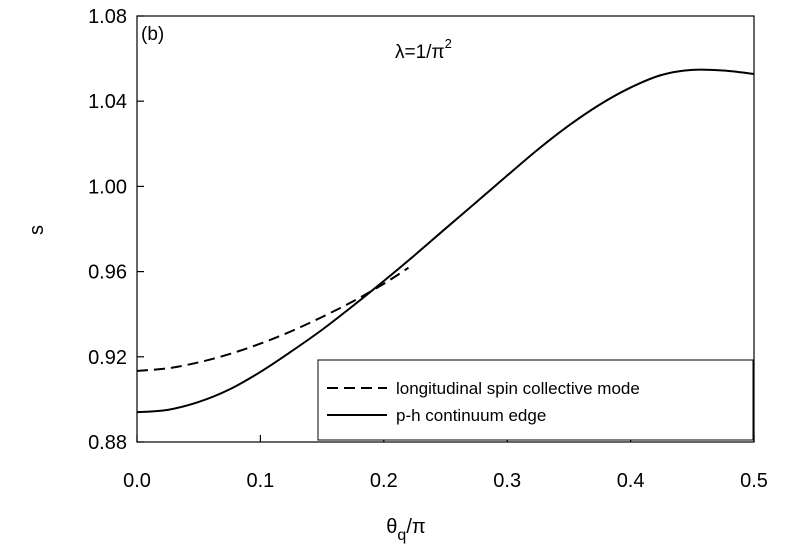 This screenshot has width=789, height=554. Describe the element at coordinates (107, 273) in the screenshot. I see `y-tick-label: 0.96` at that location.